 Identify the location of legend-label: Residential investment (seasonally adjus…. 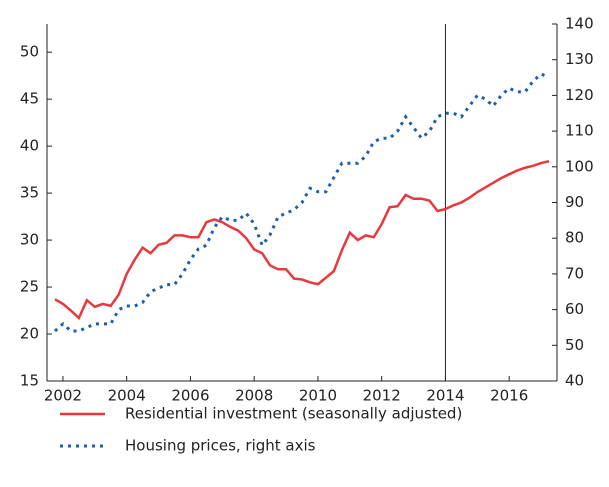
(293, 414).